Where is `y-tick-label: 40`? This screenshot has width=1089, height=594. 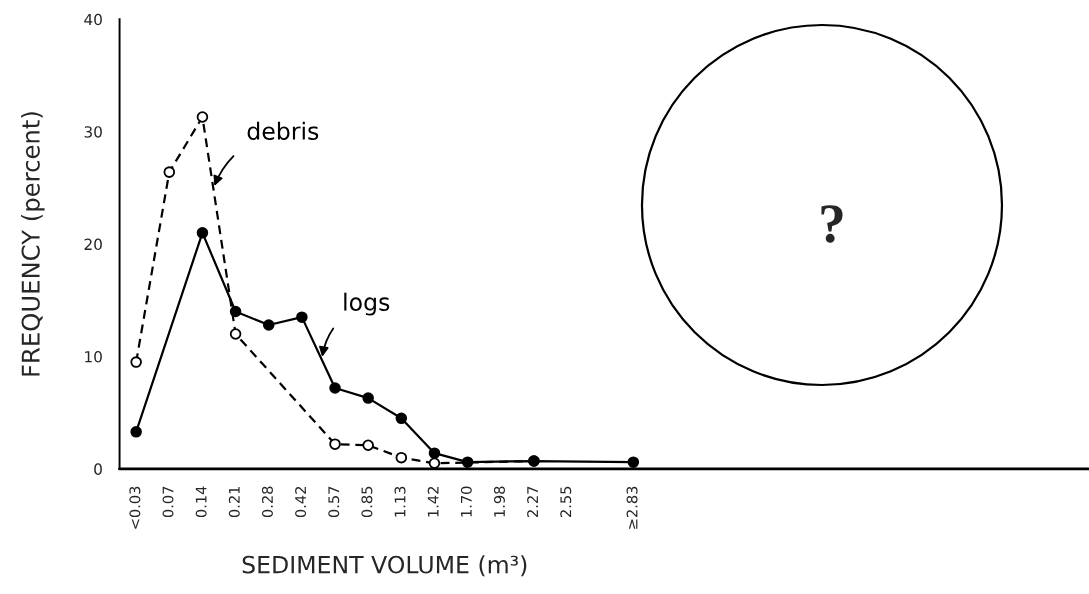
y-tick-label: 40 is located at coordinates (93, 19).